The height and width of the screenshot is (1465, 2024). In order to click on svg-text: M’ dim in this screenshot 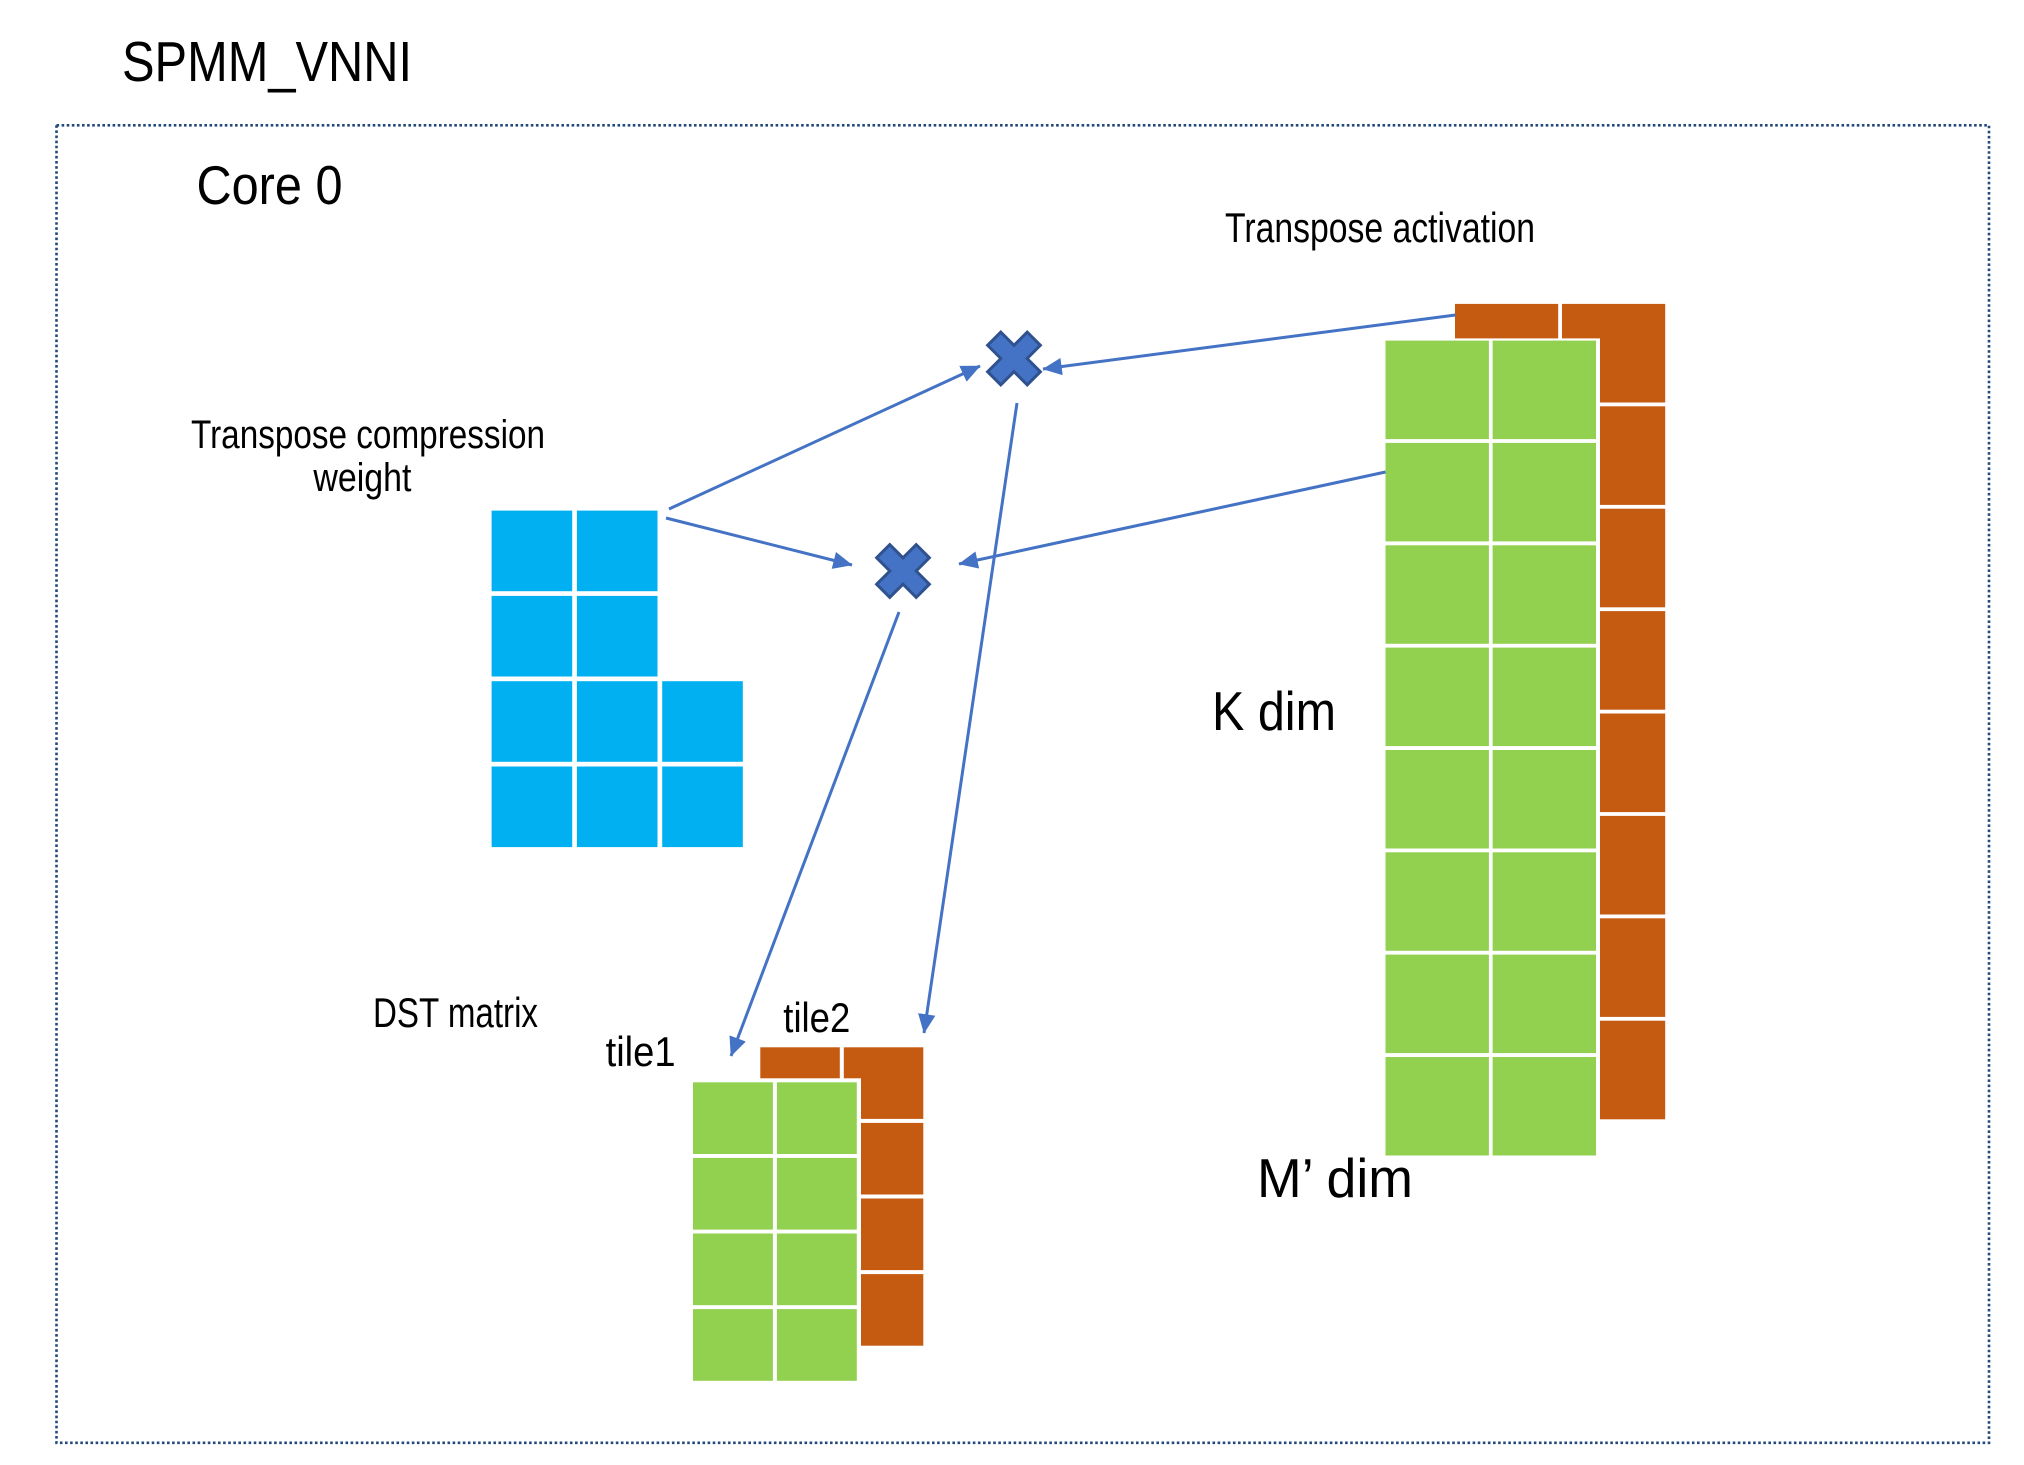, I will do `click(1335, 1178)`.